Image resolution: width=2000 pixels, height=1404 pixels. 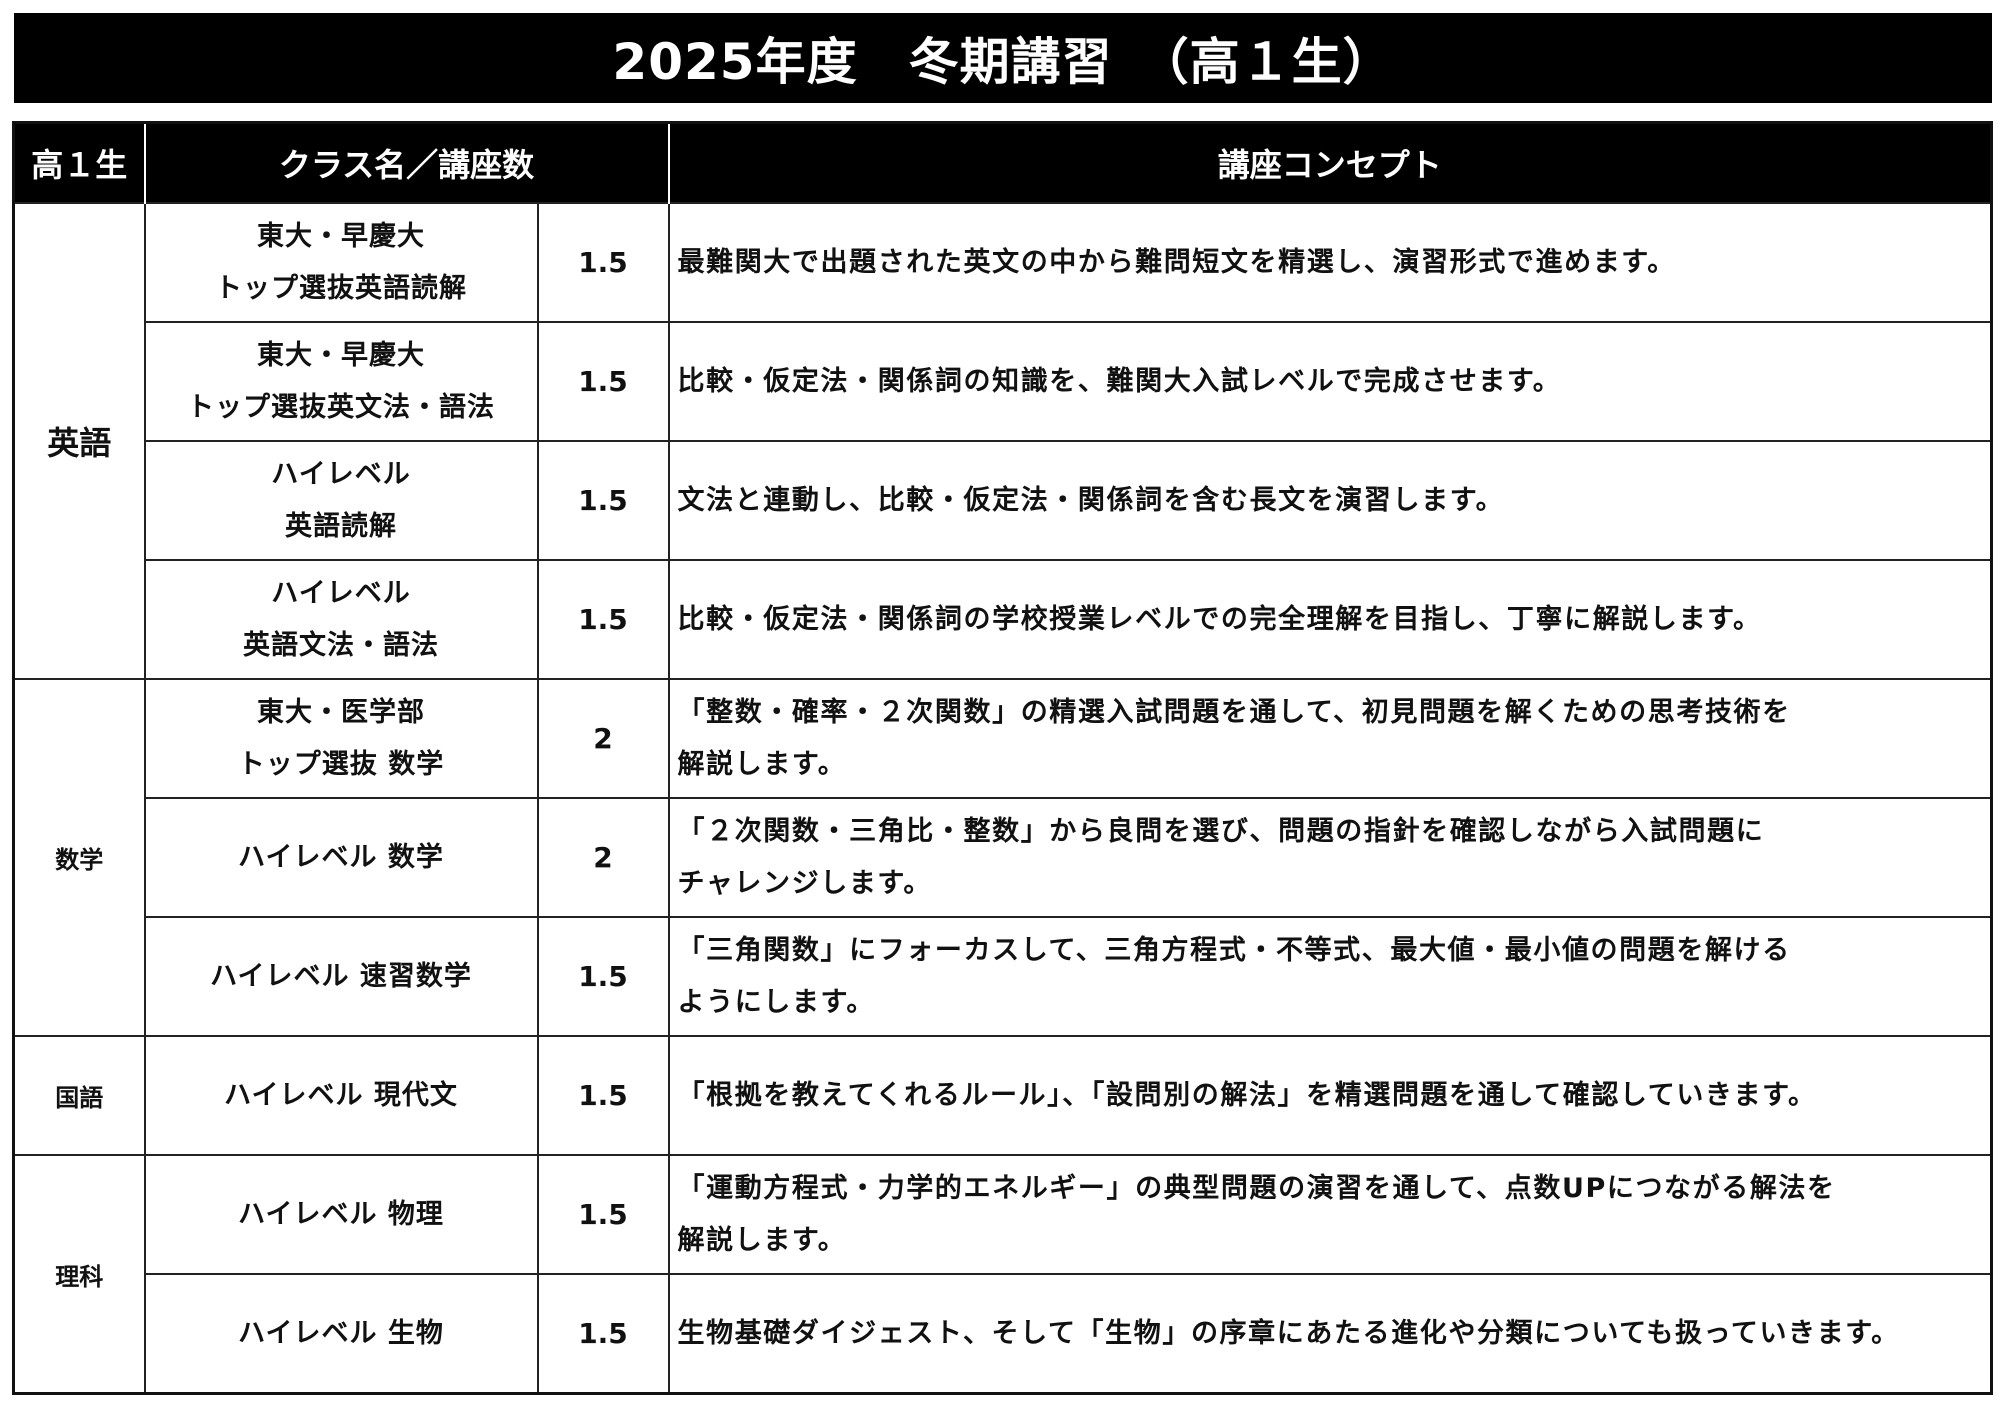 What do you see at coordinates (341, 407) in the screenshot?
I see `class-name-line: トップ選抜英文法・語法` at bounding box center [341, 407].